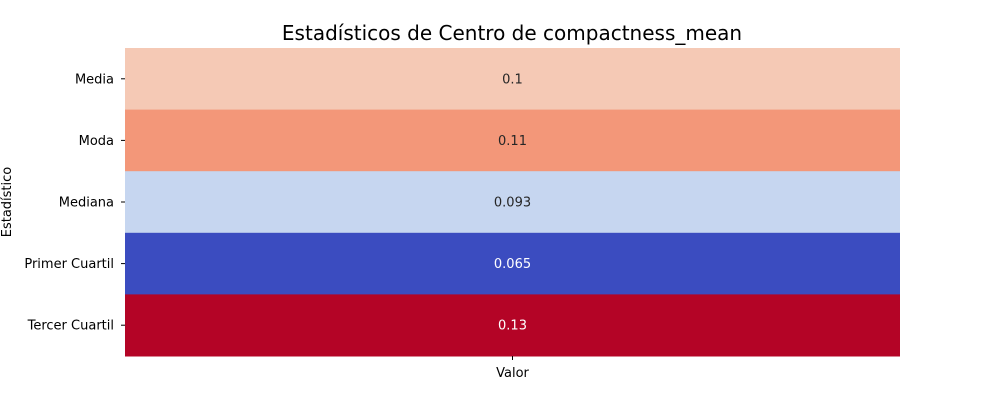  I want to click on x-tick-label: Valor, so click(512, 373).